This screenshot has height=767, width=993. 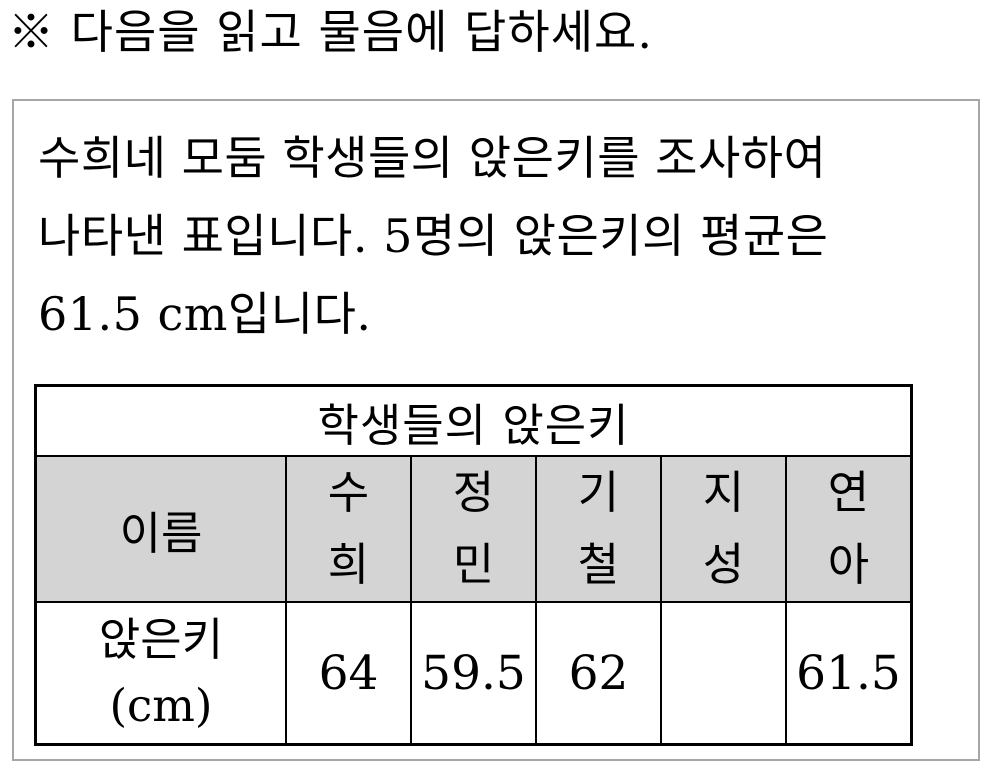 I want to click on table-title-row: 학생들의 앉은키, so click(x=473, y=420).